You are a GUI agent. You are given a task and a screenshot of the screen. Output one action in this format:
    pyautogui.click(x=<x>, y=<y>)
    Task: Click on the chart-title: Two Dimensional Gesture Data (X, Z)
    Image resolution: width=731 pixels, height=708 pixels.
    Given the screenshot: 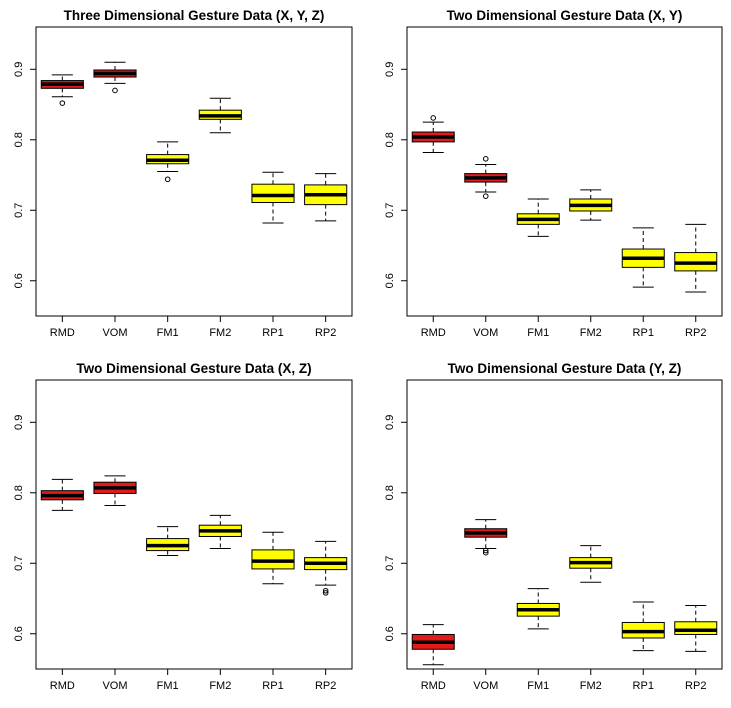 What is the action you would take?
    pyautogui.click(x=193, y=368)
    